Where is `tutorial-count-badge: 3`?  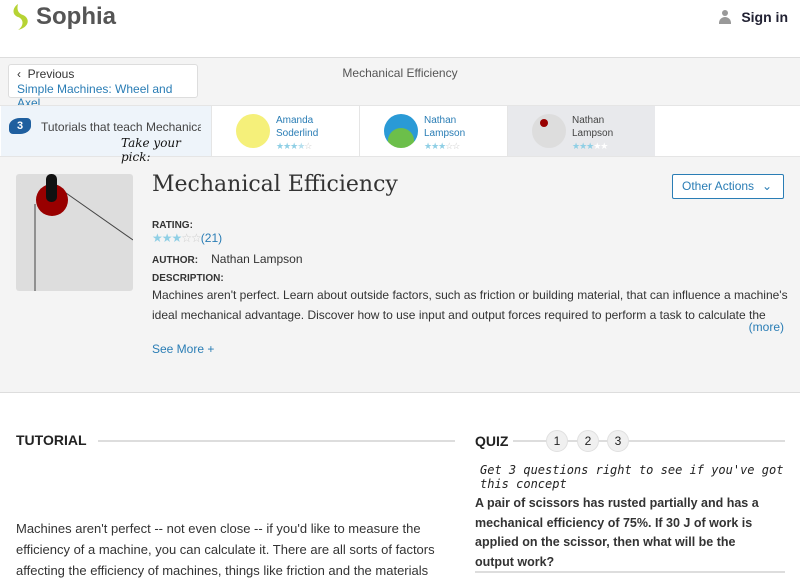
tutorial-count-badge: 3 is located at coordinates (20, 126).